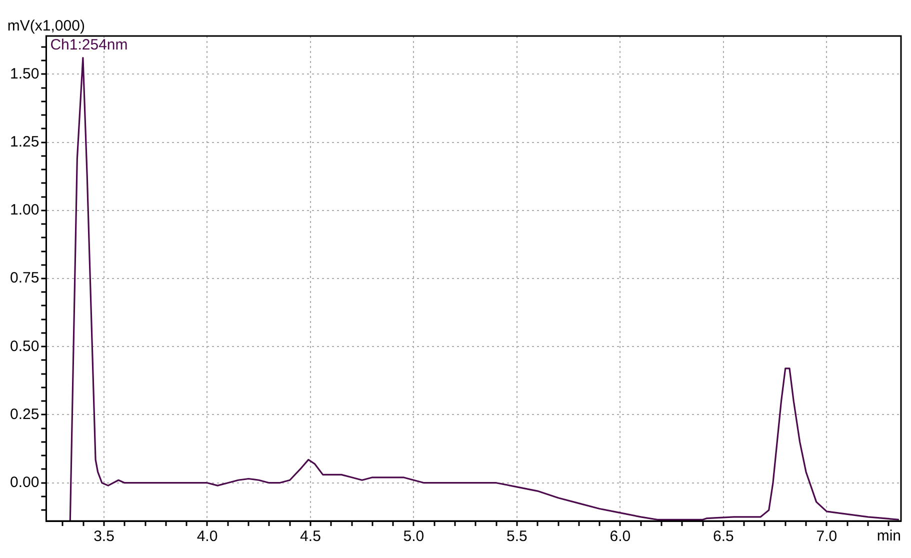 This screenshot has width=911, height=558. What do you see at coordinates (25, 482) in the screenshot?
I see `y-tick-label: 0.00` at bounding box center [25, 482].